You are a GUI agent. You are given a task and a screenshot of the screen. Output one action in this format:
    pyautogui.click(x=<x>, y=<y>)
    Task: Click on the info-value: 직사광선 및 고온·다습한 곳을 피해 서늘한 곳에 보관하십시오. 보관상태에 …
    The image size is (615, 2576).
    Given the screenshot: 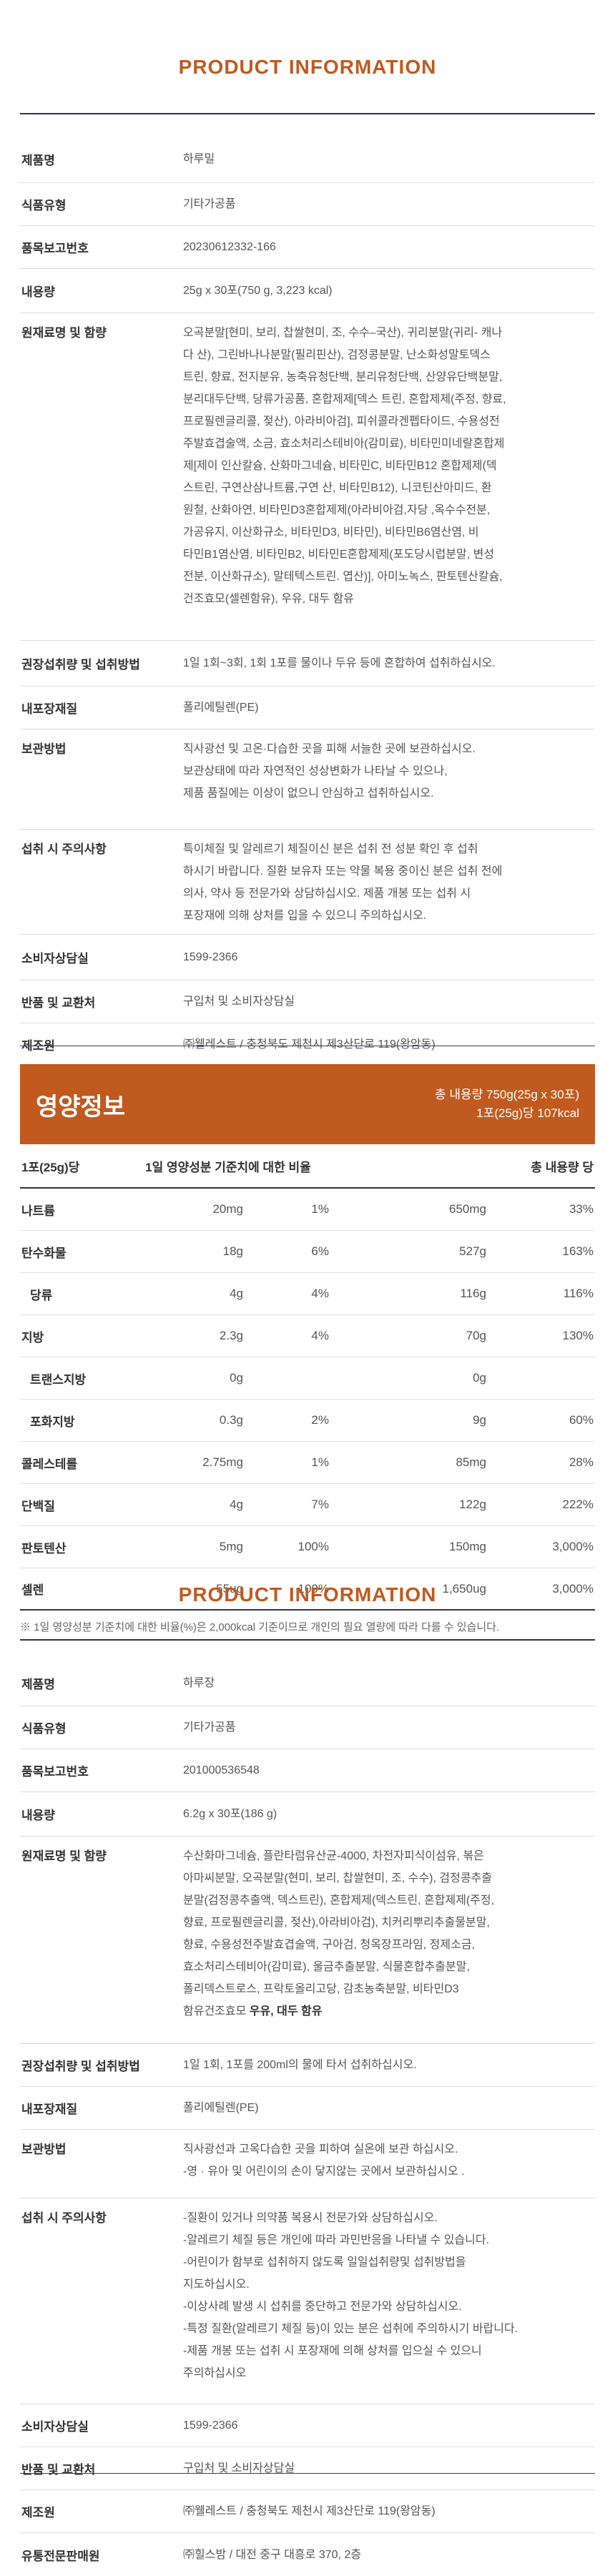 What is the action you would take?
    pyautogui.click(x=389, y=772)
    